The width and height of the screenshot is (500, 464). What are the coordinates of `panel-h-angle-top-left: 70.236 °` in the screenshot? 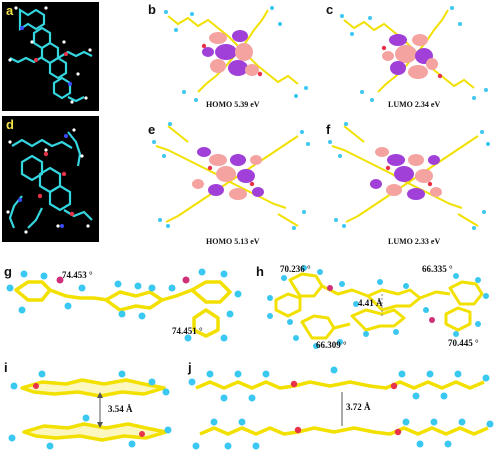 It's located at (295, 269).